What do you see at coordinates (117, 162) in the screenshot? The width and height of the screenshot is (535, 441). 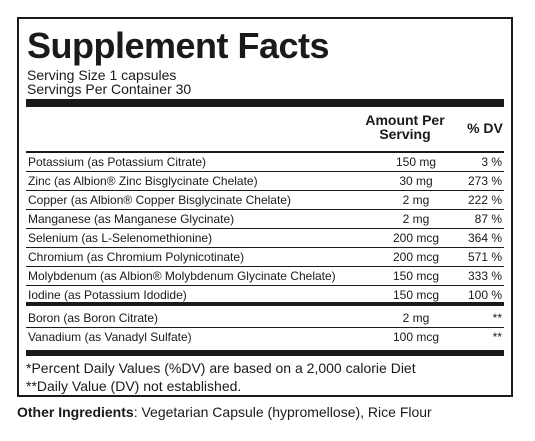 I see `nutrient-name: Potassium (as Potassium Citrate)` at bounding box center [117, 162].